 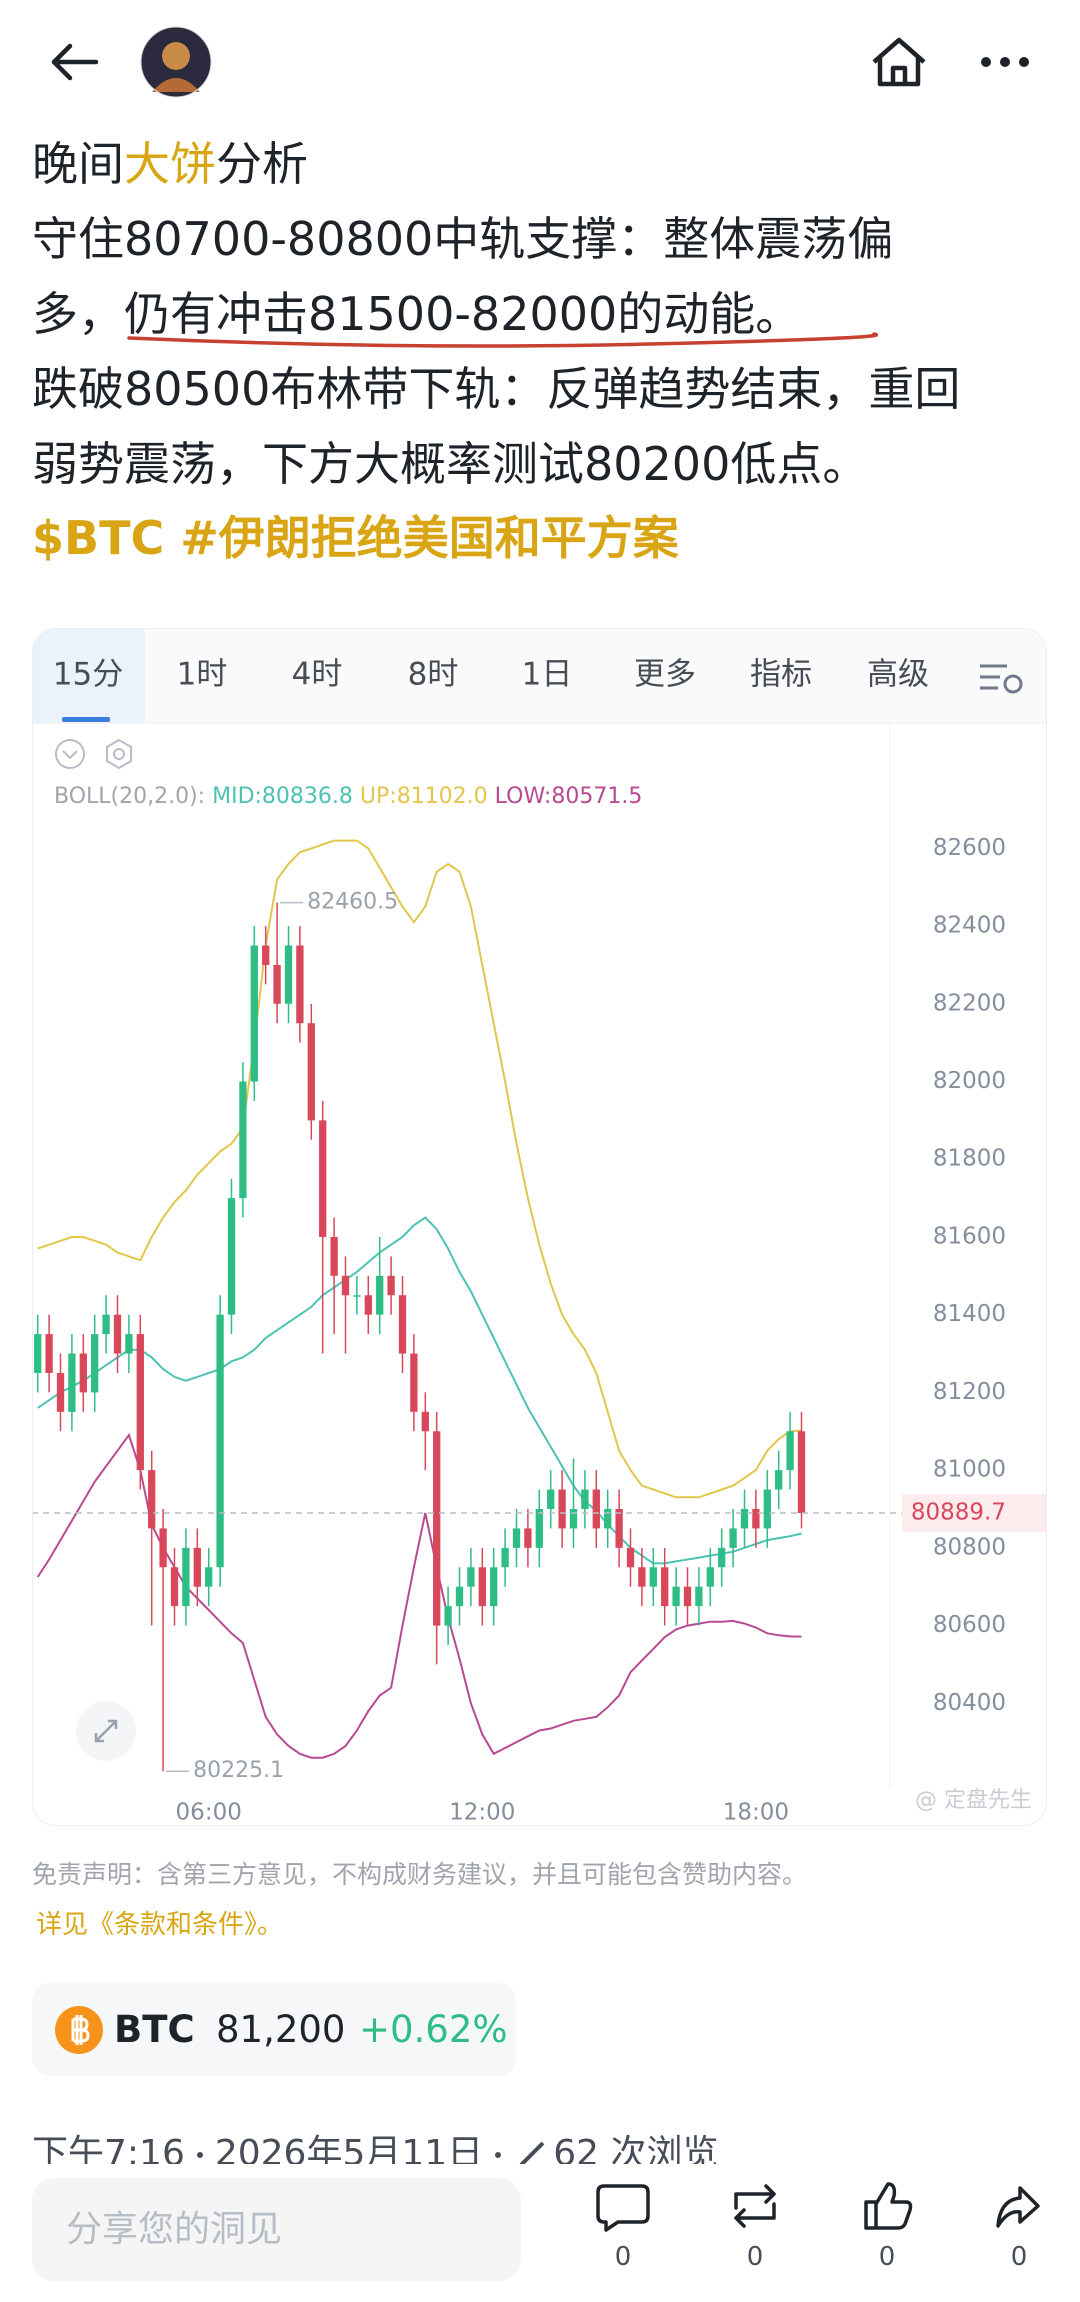 What do you see at coordinates (540, 2233) in the screenshot?
I see `bottom-bar: 分享您的洞见 0 0 0 0` at bounding box center [540, 2233].